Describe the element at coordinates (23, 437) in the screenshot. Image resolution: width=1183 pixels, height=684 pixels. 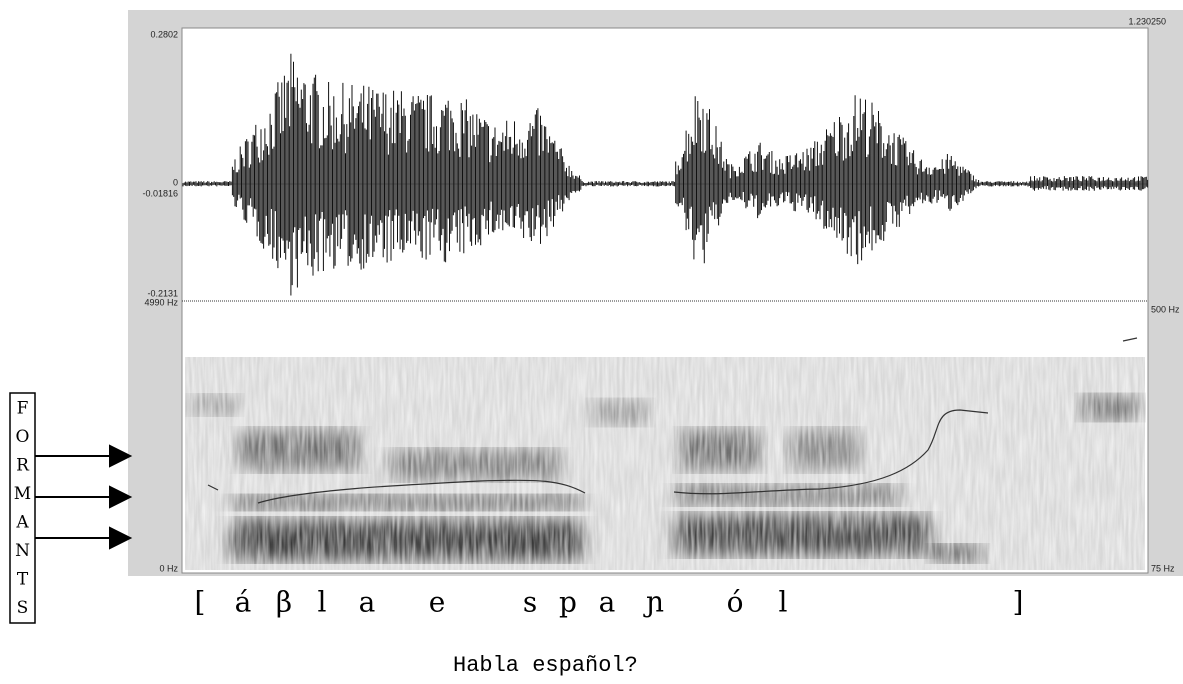
I see `side-letter: O` at that location.